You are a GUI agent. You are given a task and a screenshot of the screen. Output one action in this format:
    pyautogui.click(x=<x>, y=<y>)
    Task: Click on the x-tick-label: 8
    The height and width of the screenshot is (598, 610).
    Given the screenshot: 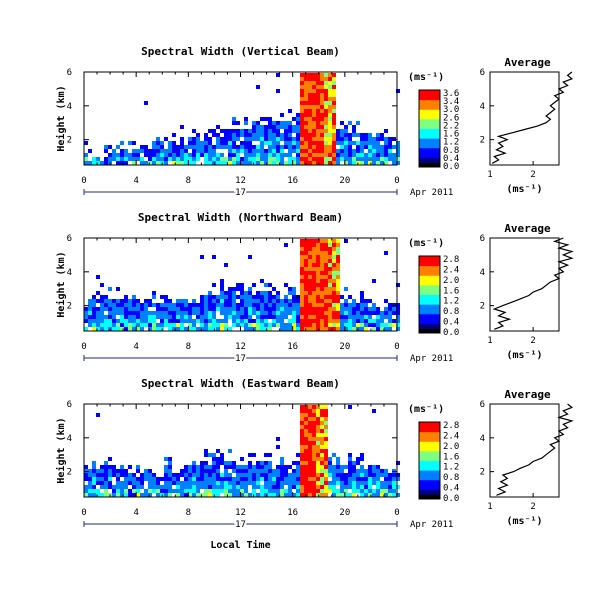 What is the action you would take?
    pyautogui.click(x=188, y=347)
    